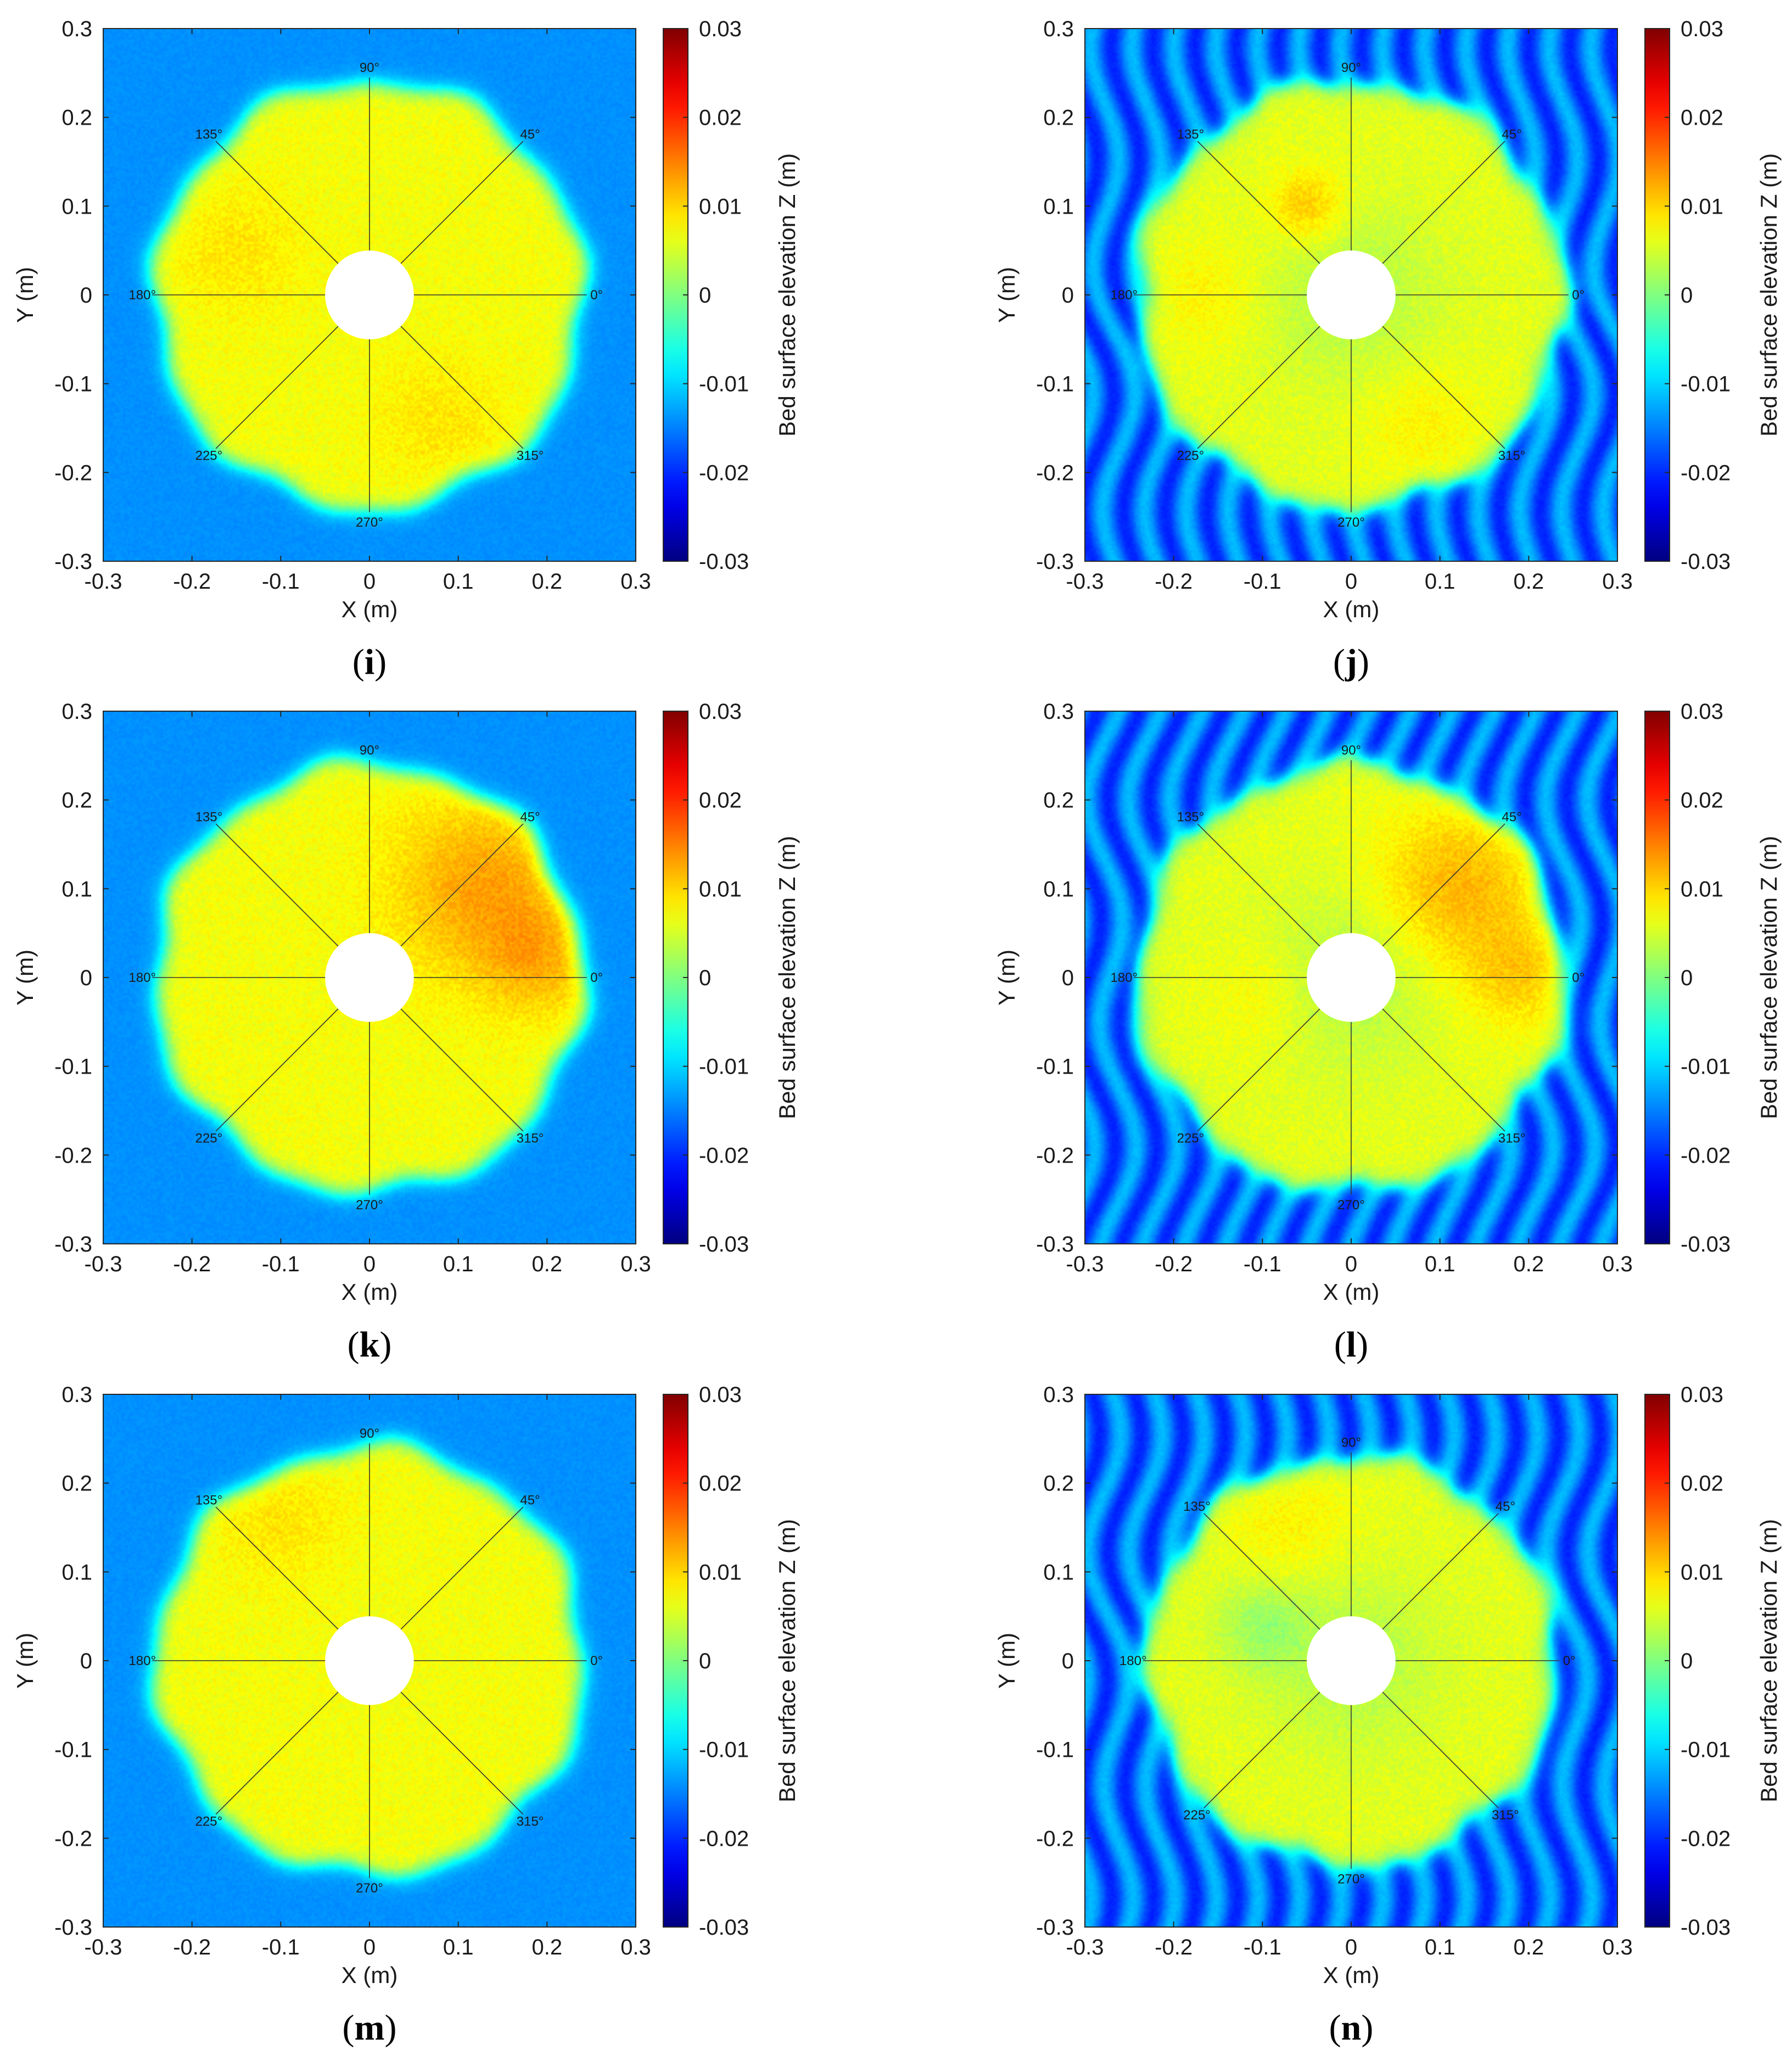 The width and height of the screenshot is (1786, 2072). I want to click on panel-caption: (l), so click(1351, 1345).